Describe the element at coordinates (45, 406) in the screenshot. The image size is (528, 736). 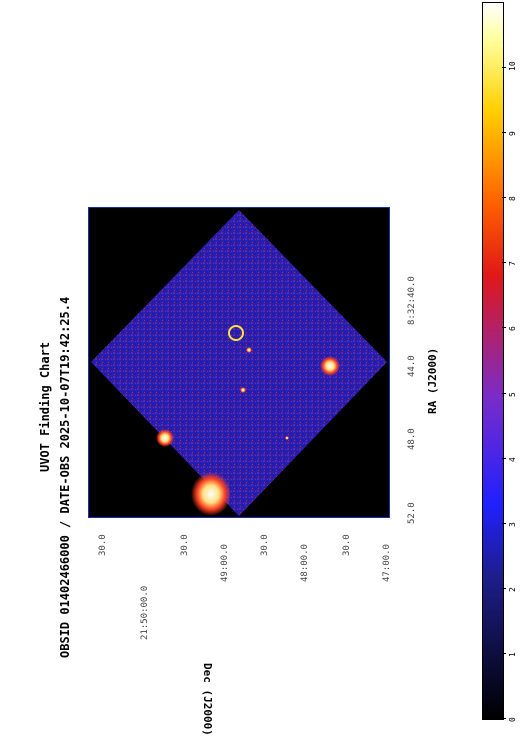
I see `chart-title: UVOT Finding Chart` at that location.